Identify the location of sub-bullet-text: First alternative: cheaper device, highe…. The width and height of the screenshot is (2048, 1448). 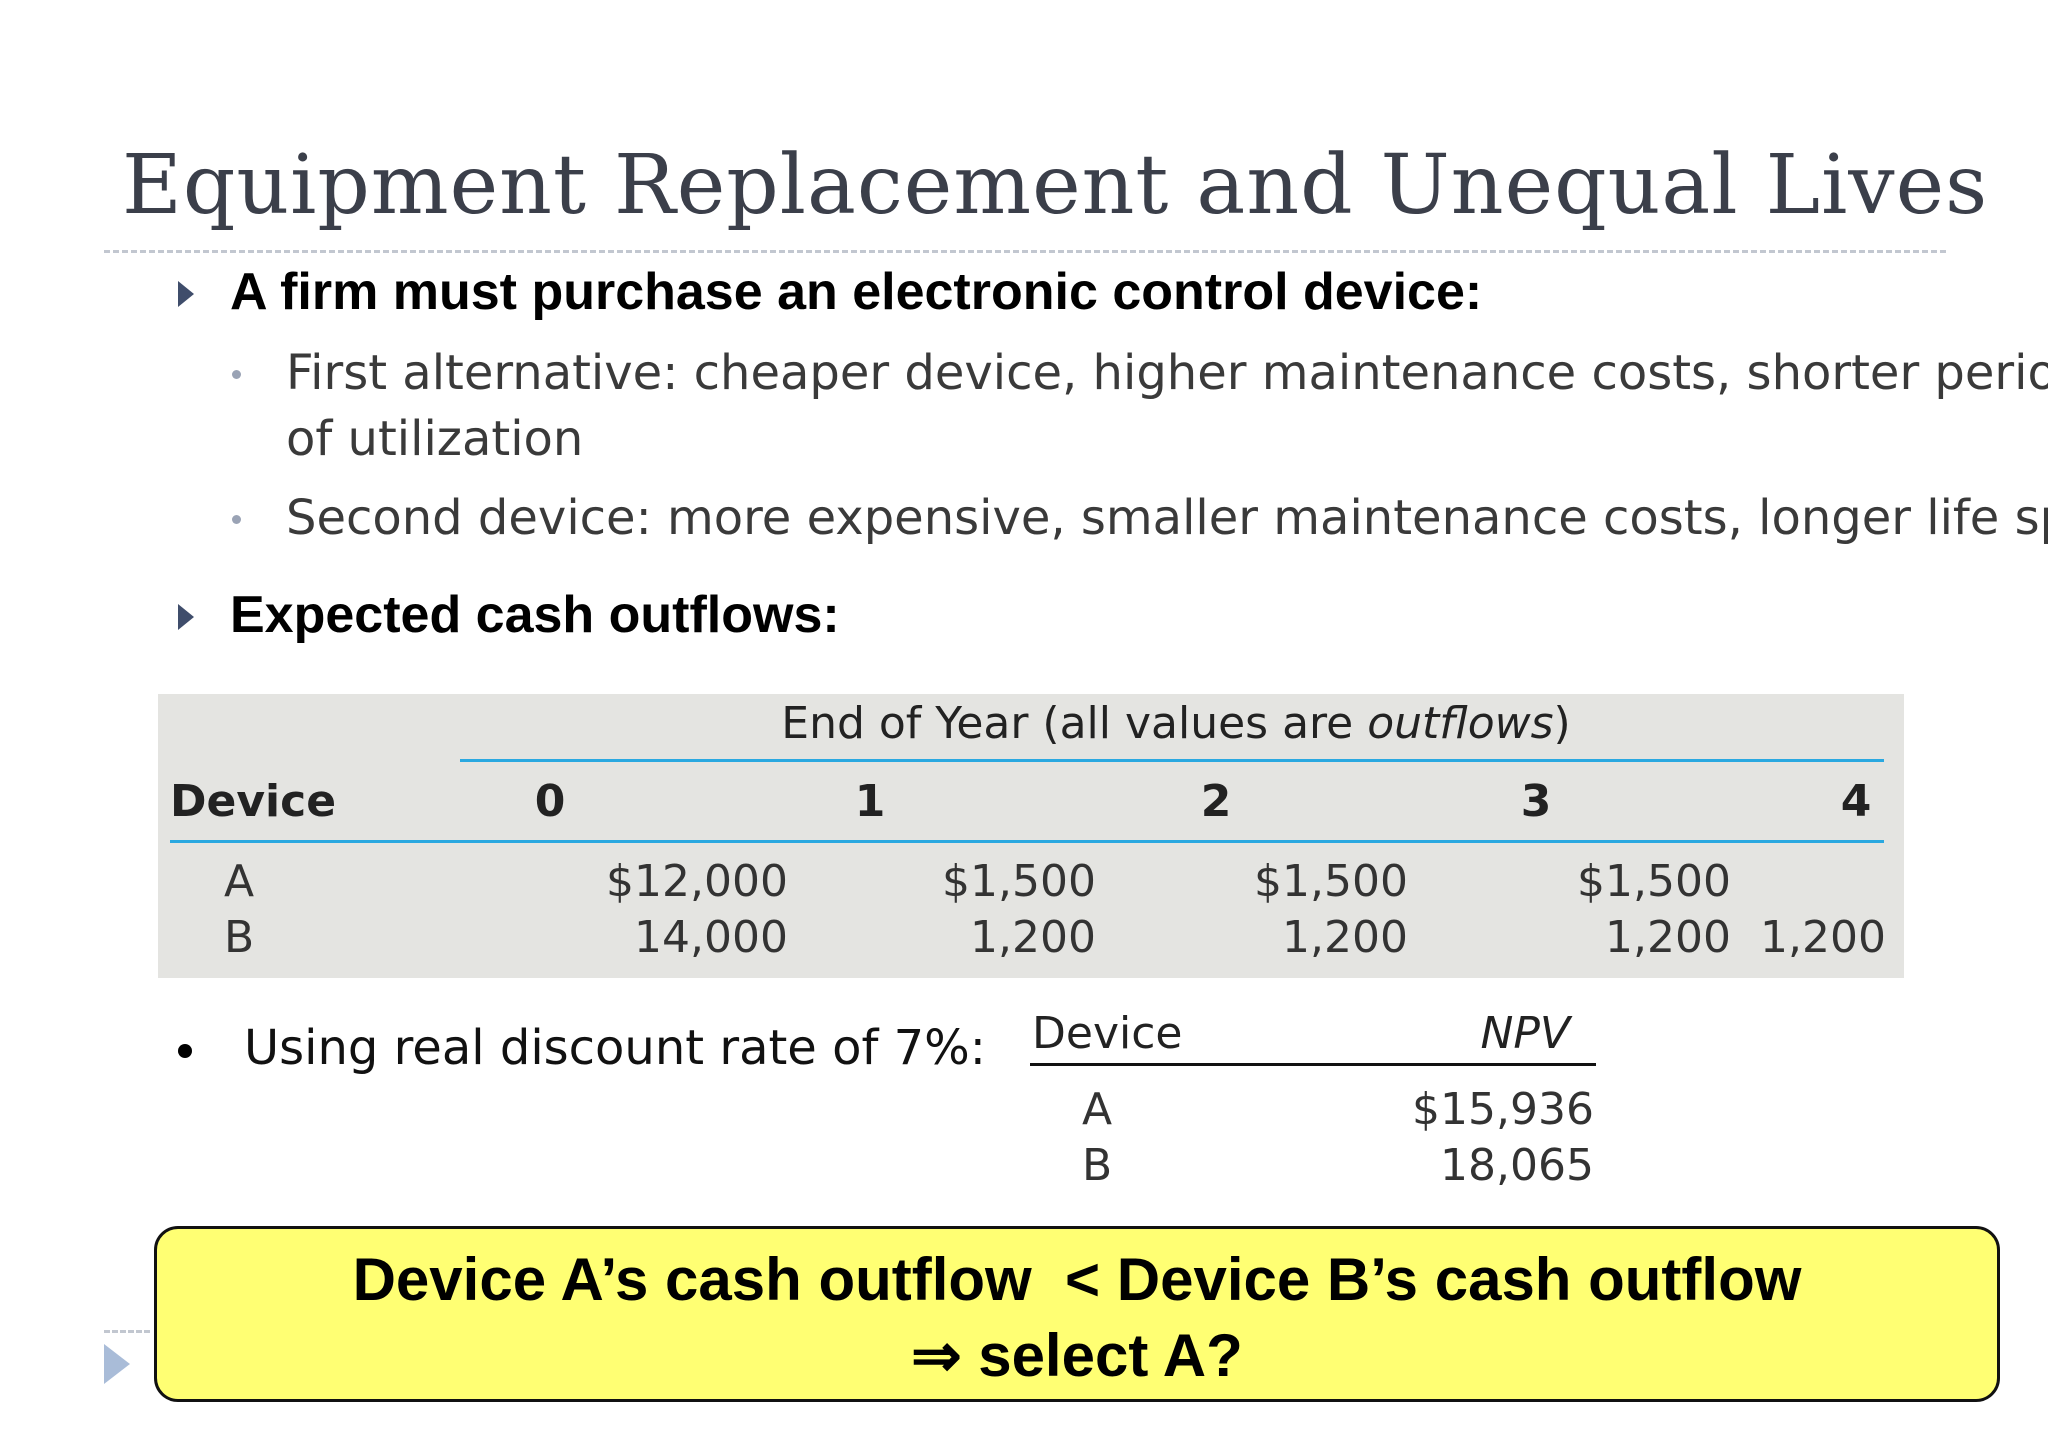
(1167, 373).